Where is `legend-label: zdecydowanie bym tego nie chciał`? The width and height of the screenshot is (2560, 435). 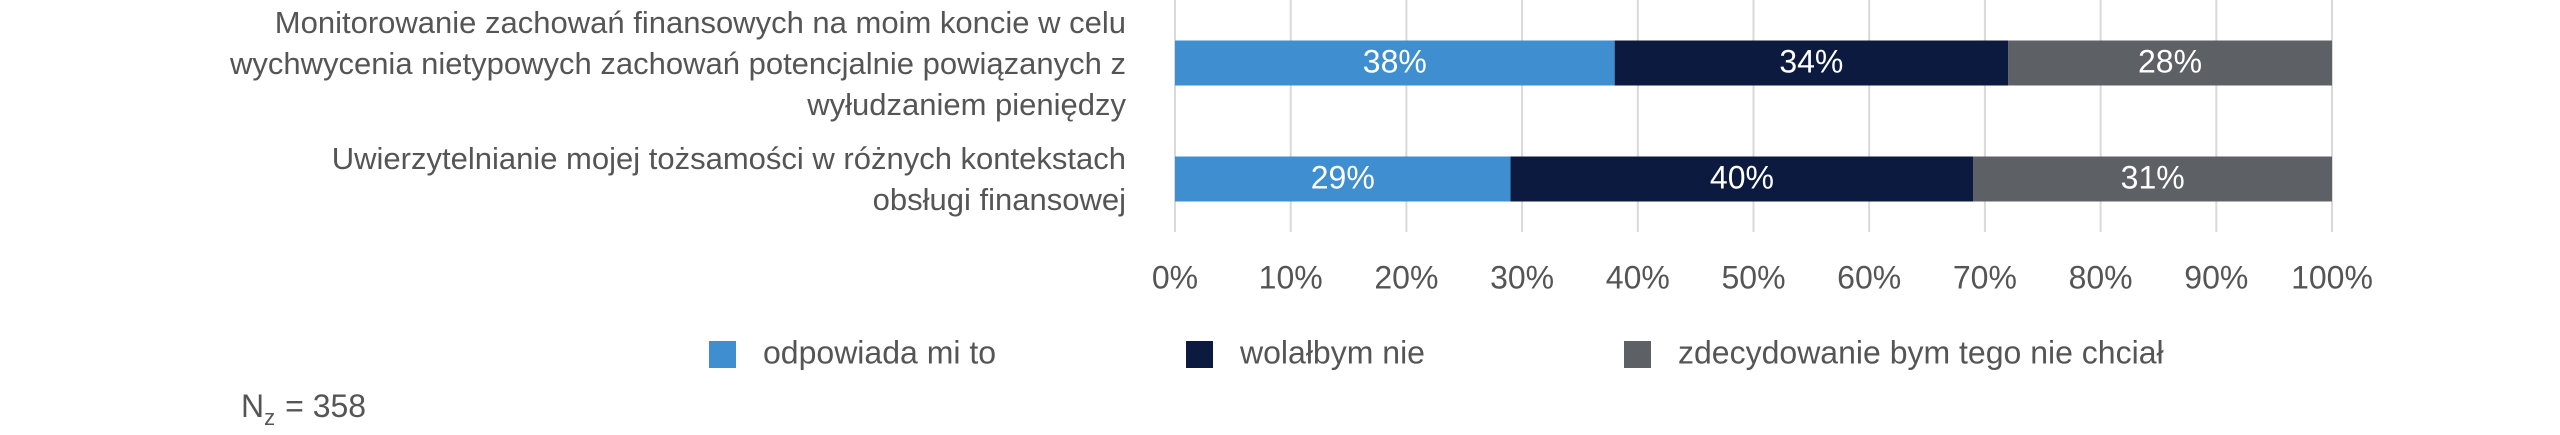 legend-label: zdecydowanie bym tego nie chciał is located at coordinates (1921, 352).